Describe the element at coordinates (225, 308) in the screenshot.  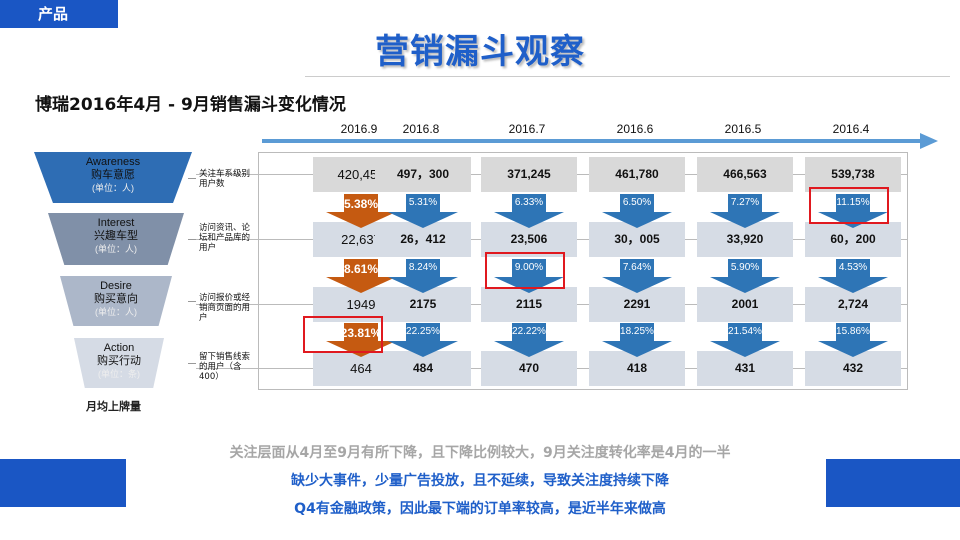
I see `stage-description: 访问报价或经销商页面的用户` at that location.